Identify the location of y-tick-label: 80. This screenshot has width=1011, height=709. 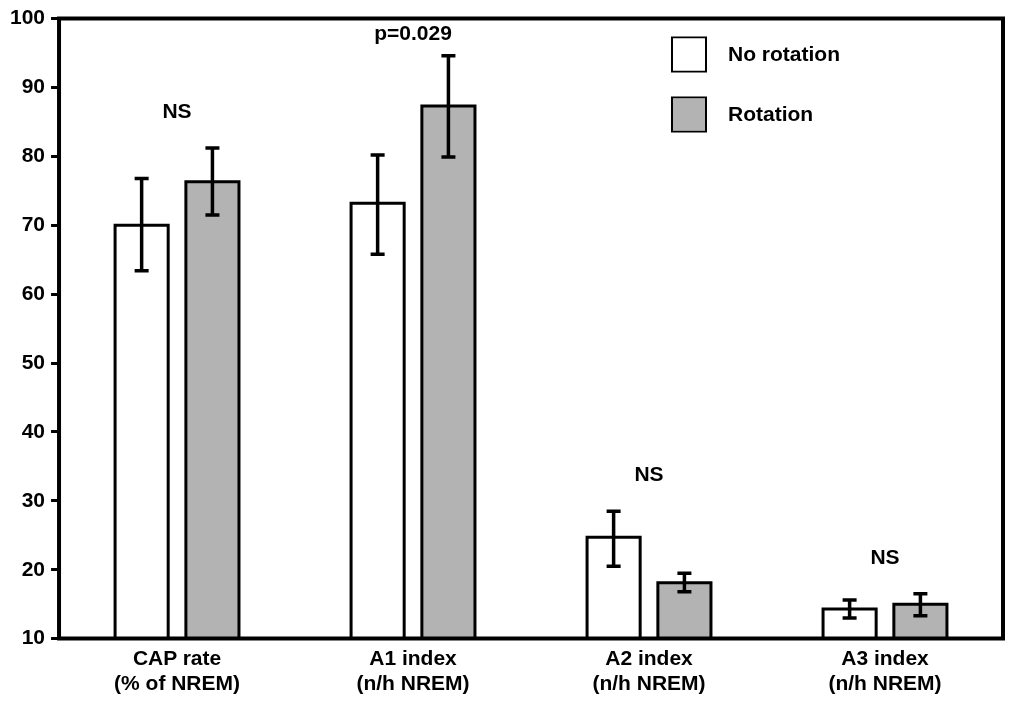
(33, 155).